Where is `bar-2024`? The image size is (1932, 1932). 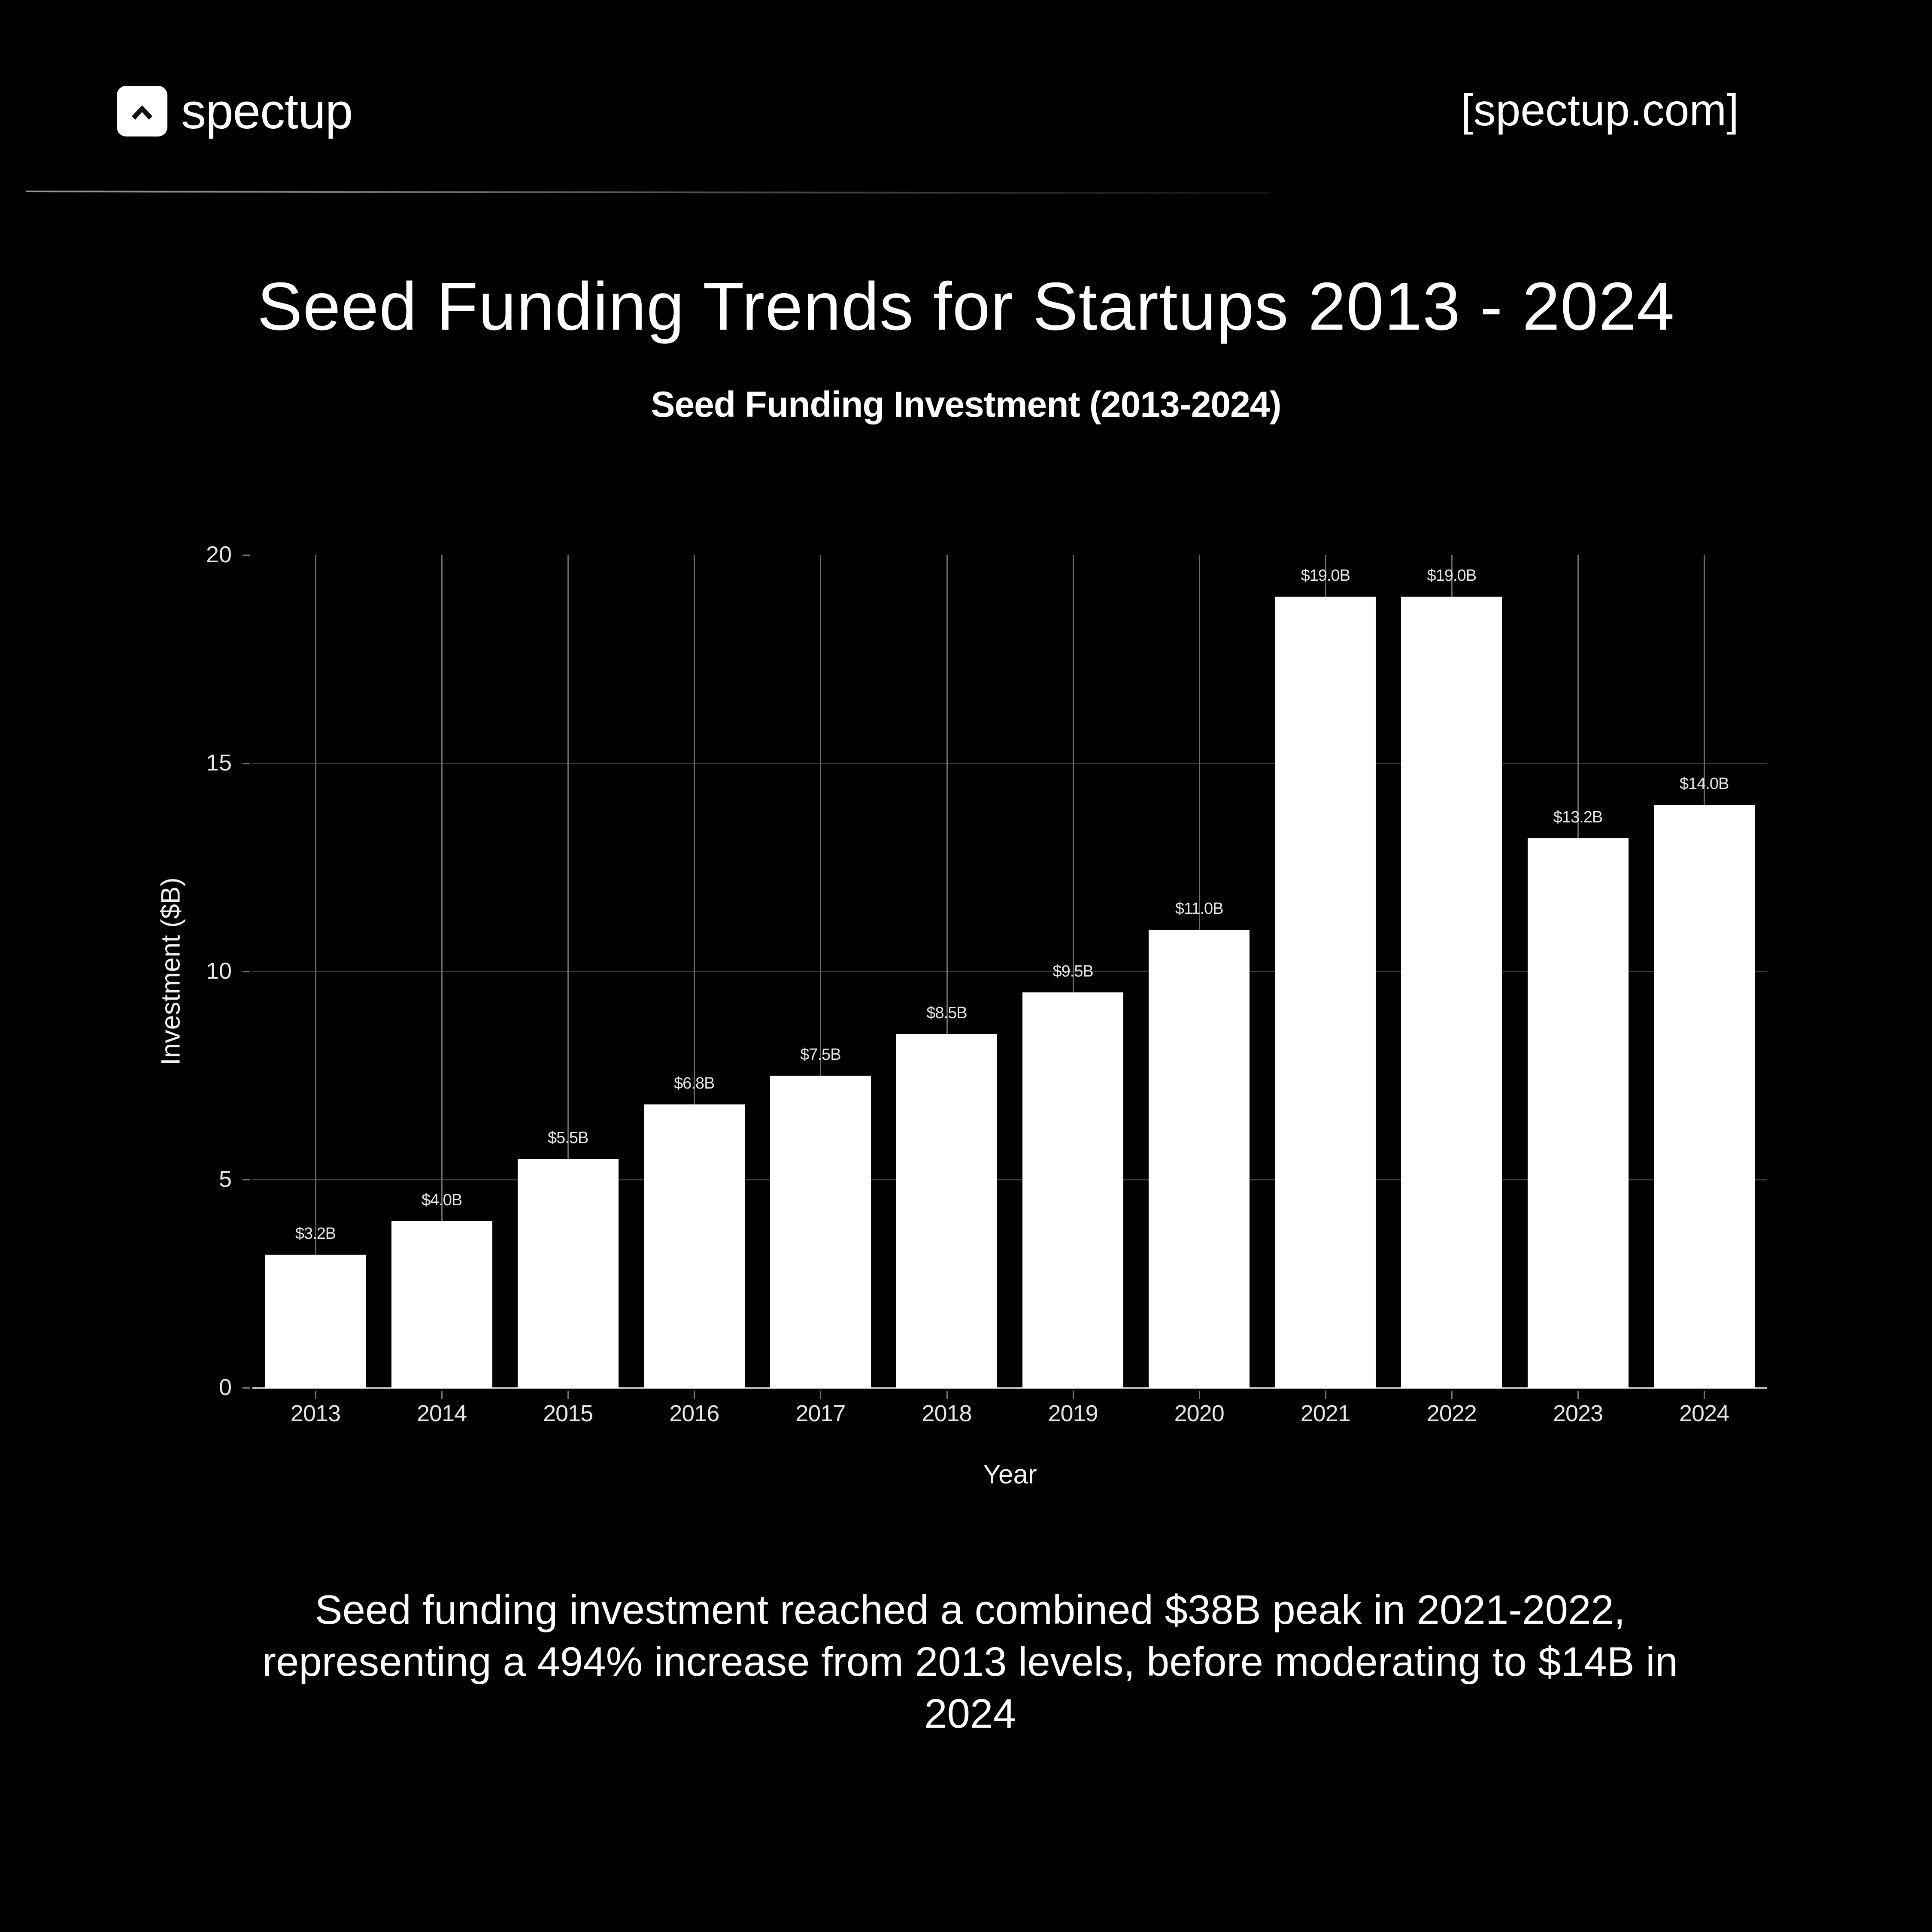
bar-2024 is located at coordinates (1704, 1096).